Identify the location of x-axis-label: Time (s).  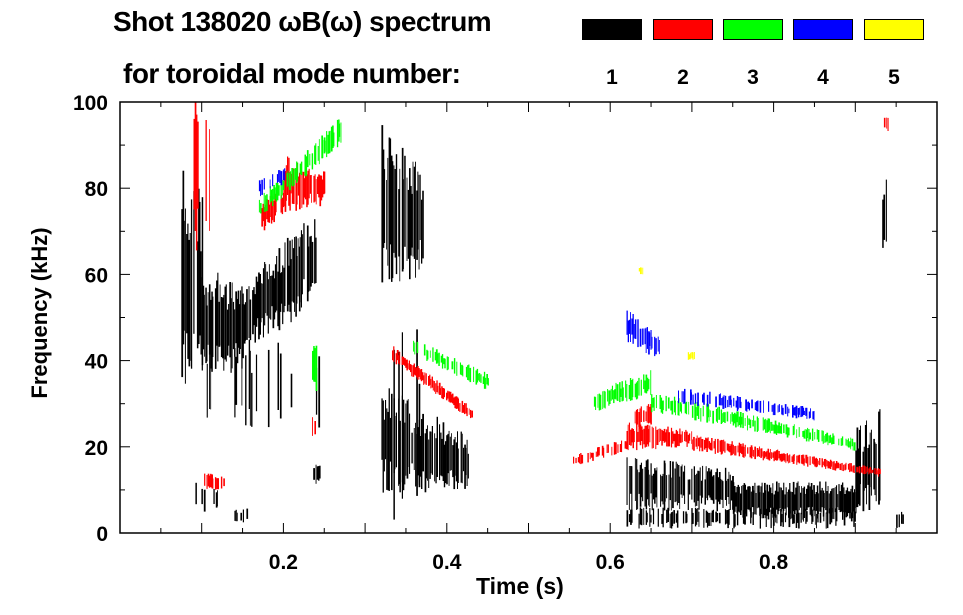
(520, 586).